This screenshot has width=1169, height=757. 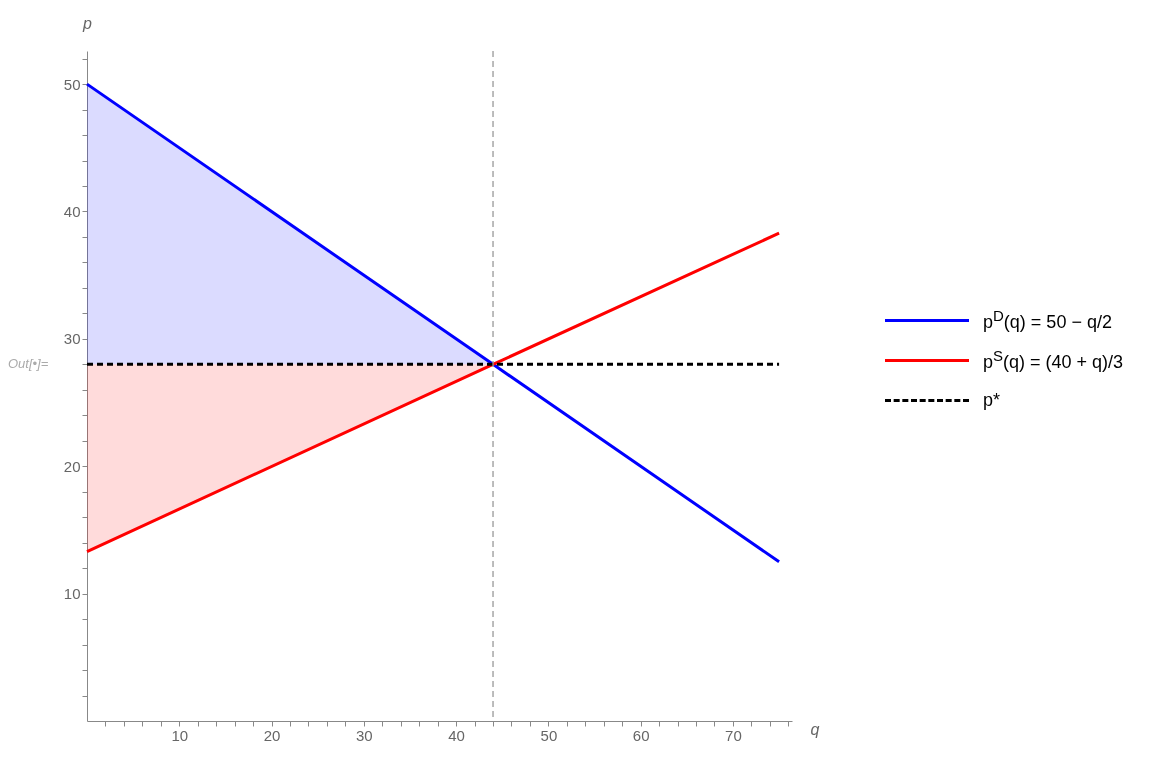 I want to click on y-axis-title: p, so click(x=87, y=23).